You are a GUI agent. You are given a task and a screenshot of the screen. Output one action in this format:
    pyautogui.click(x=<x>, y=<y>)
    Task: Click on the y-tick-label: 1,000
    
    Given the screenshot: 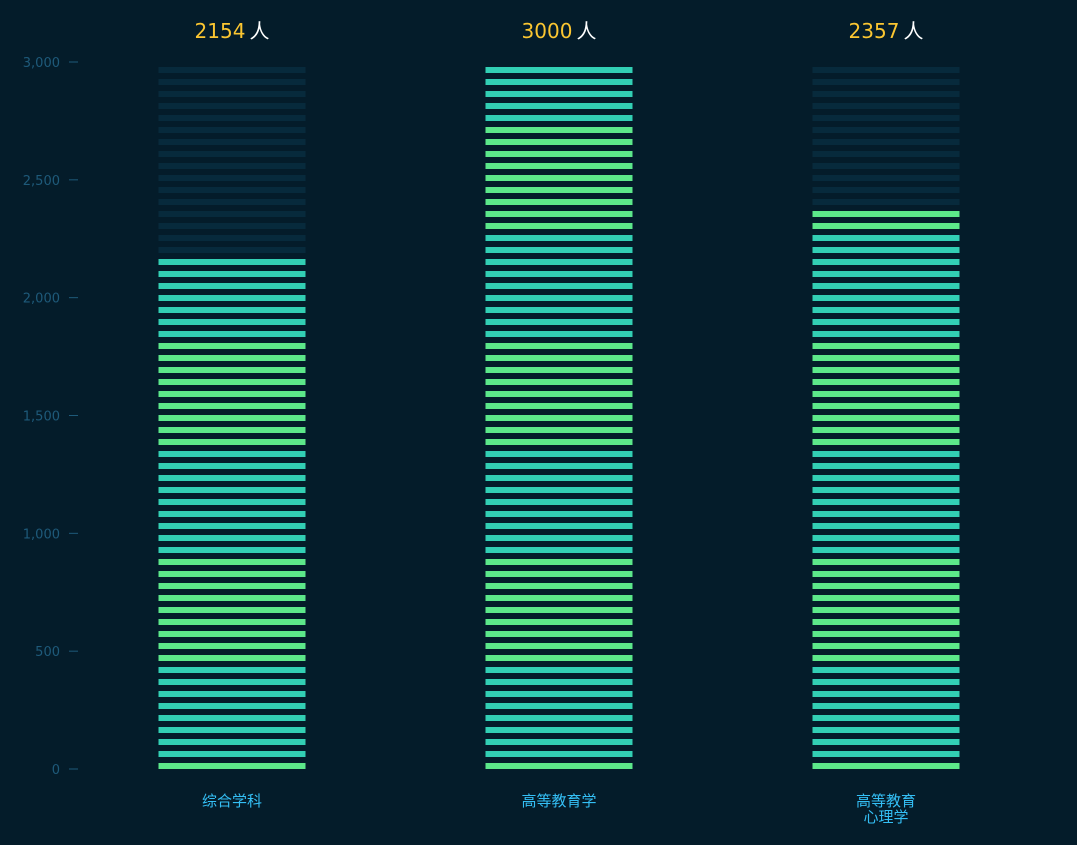 What is the action you would take?
    pyautogui.click(x=41, y=534)
    